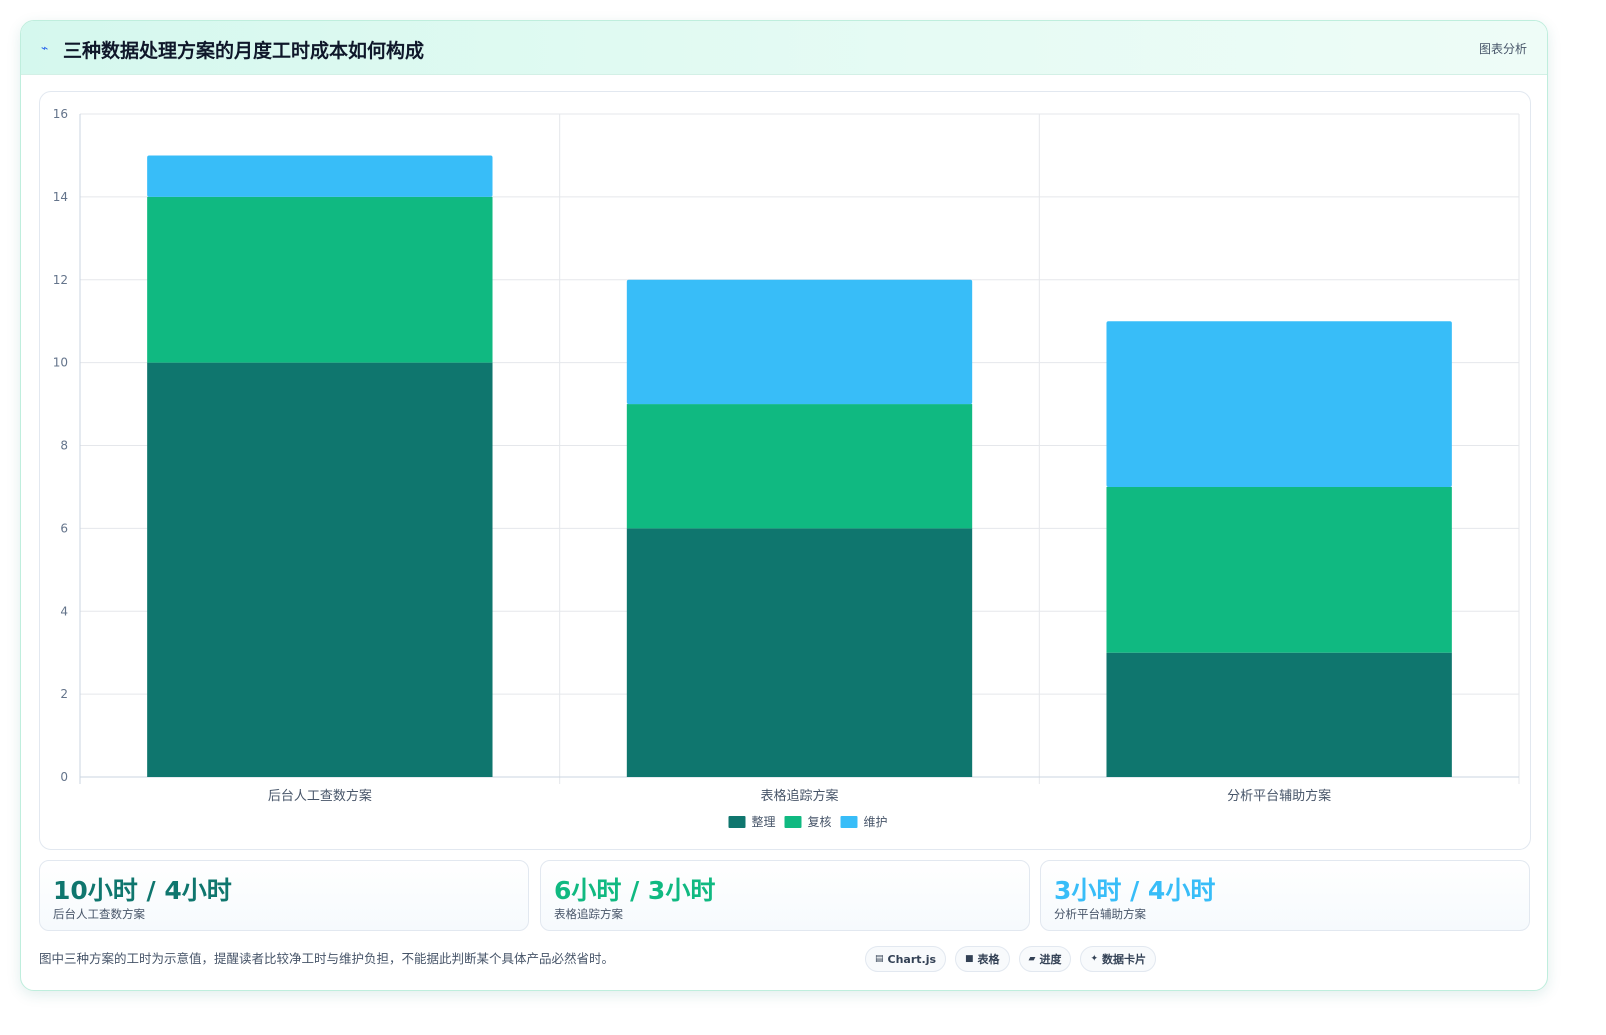 Image resolution: width=1606 pixels, height=1035 pixels. I want to click on stat-card-3: 3小时 / 4小时 分析平台辅助方案, so click(1285, 895).